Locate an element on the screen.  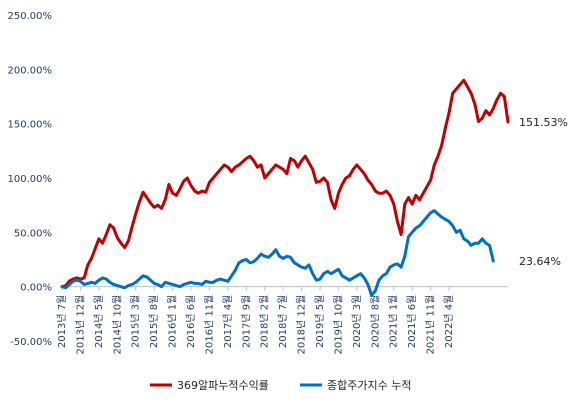
x-tick-label: 2020년 3월 is located at coordinates (357, 321).